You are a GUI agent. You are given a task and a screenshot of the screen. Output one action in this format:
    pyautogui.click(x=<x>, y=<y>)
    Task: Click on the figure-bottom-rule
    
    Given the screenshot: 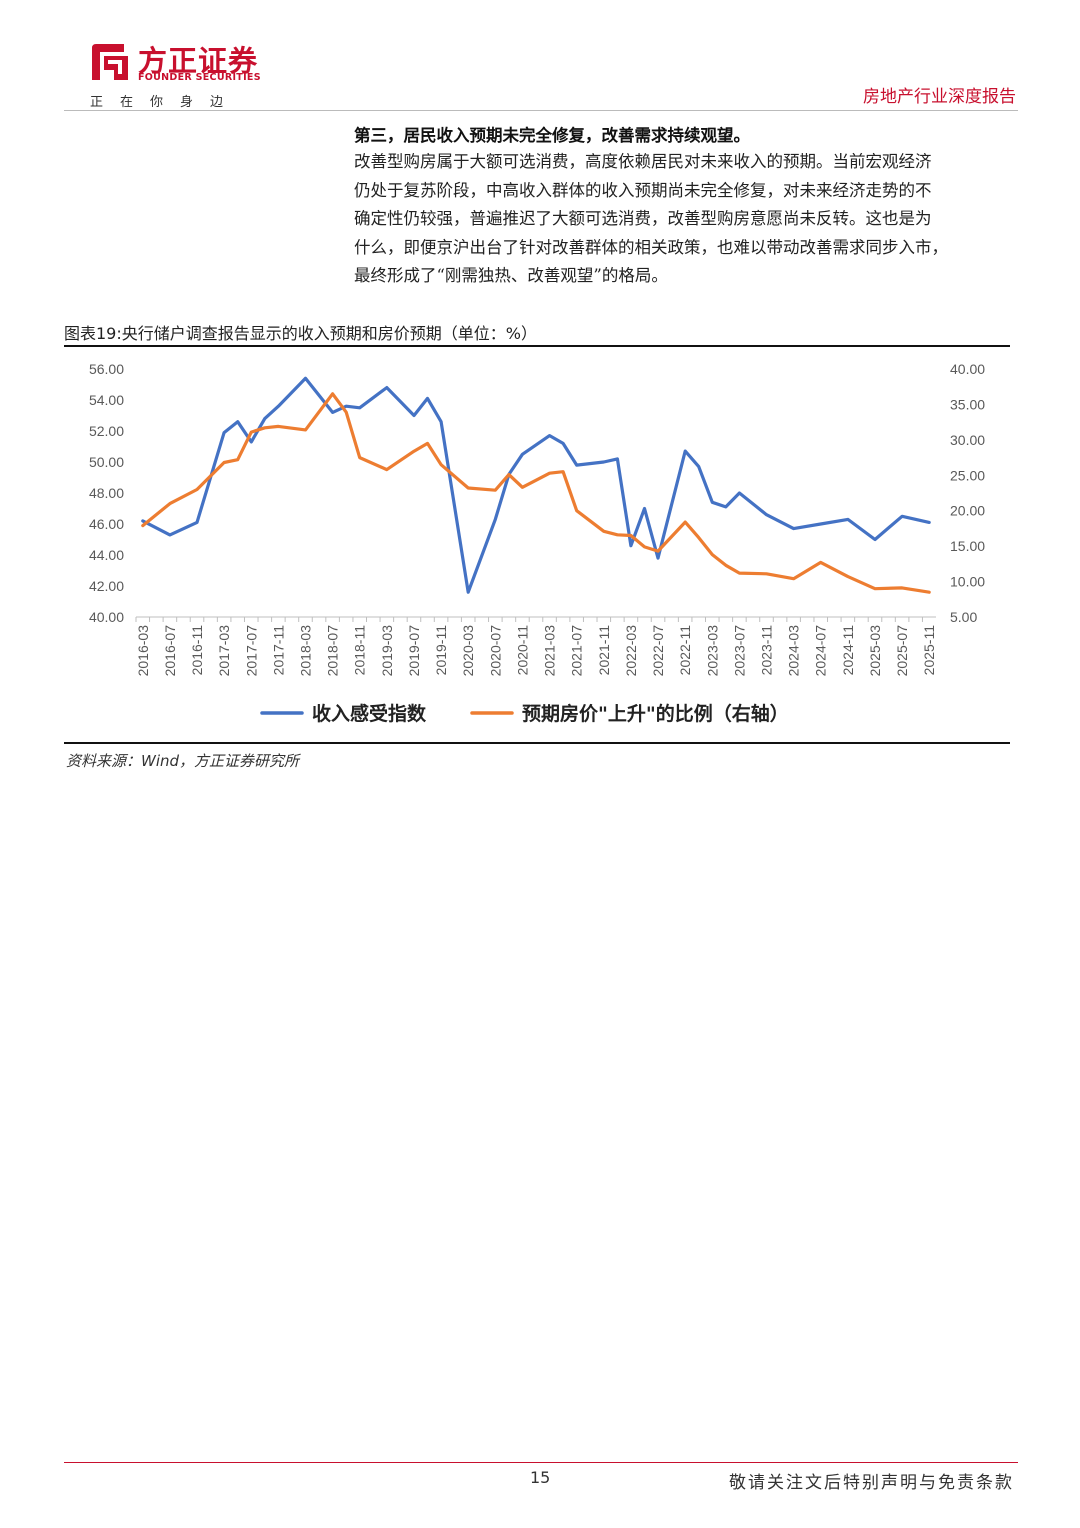 What is the action you would take?
    pyautogui.click(x=537, y=743)
    